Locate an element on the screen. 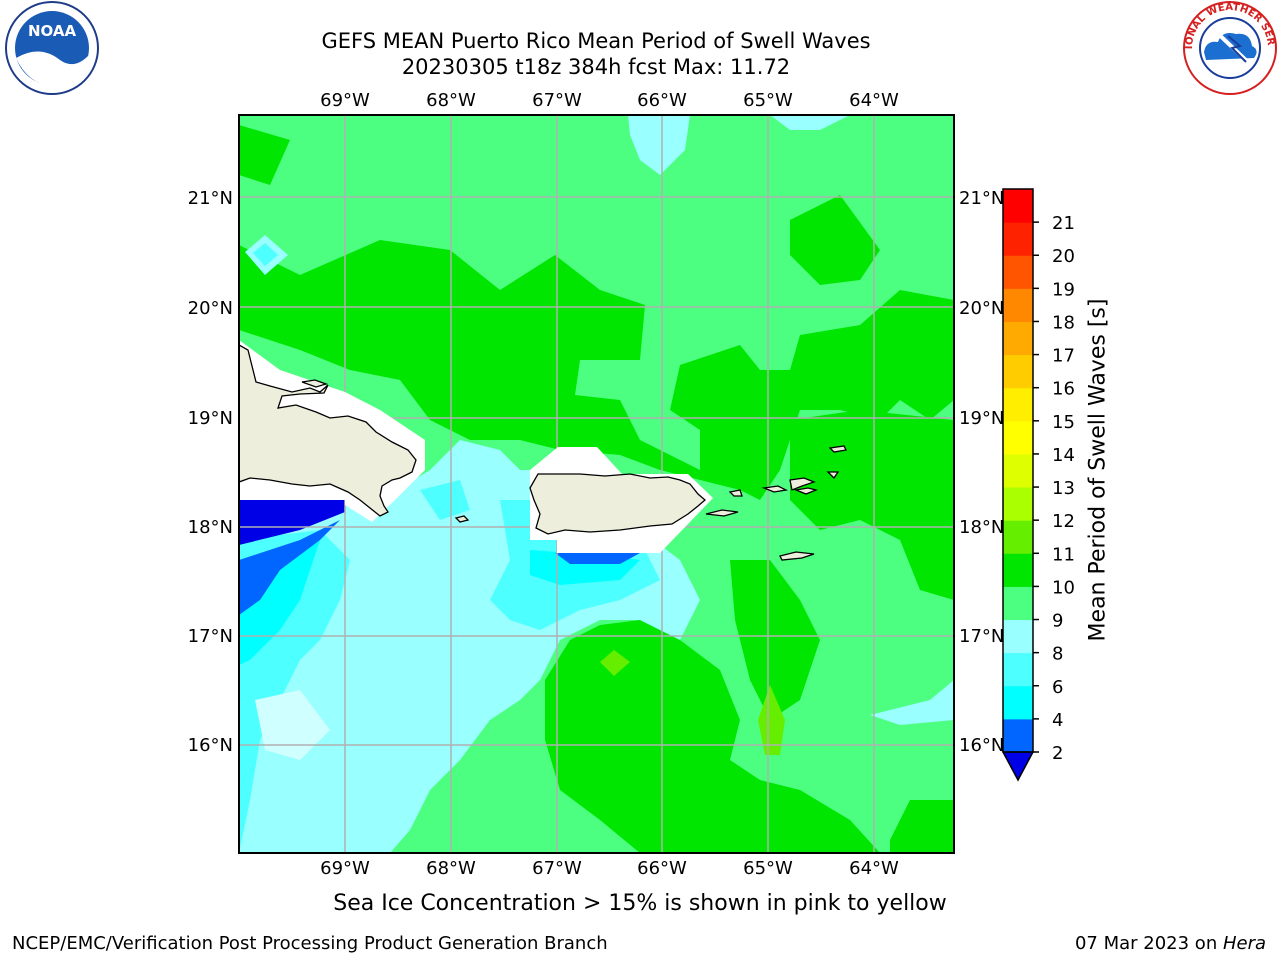  mona-island is located at coordinates (462, 519).